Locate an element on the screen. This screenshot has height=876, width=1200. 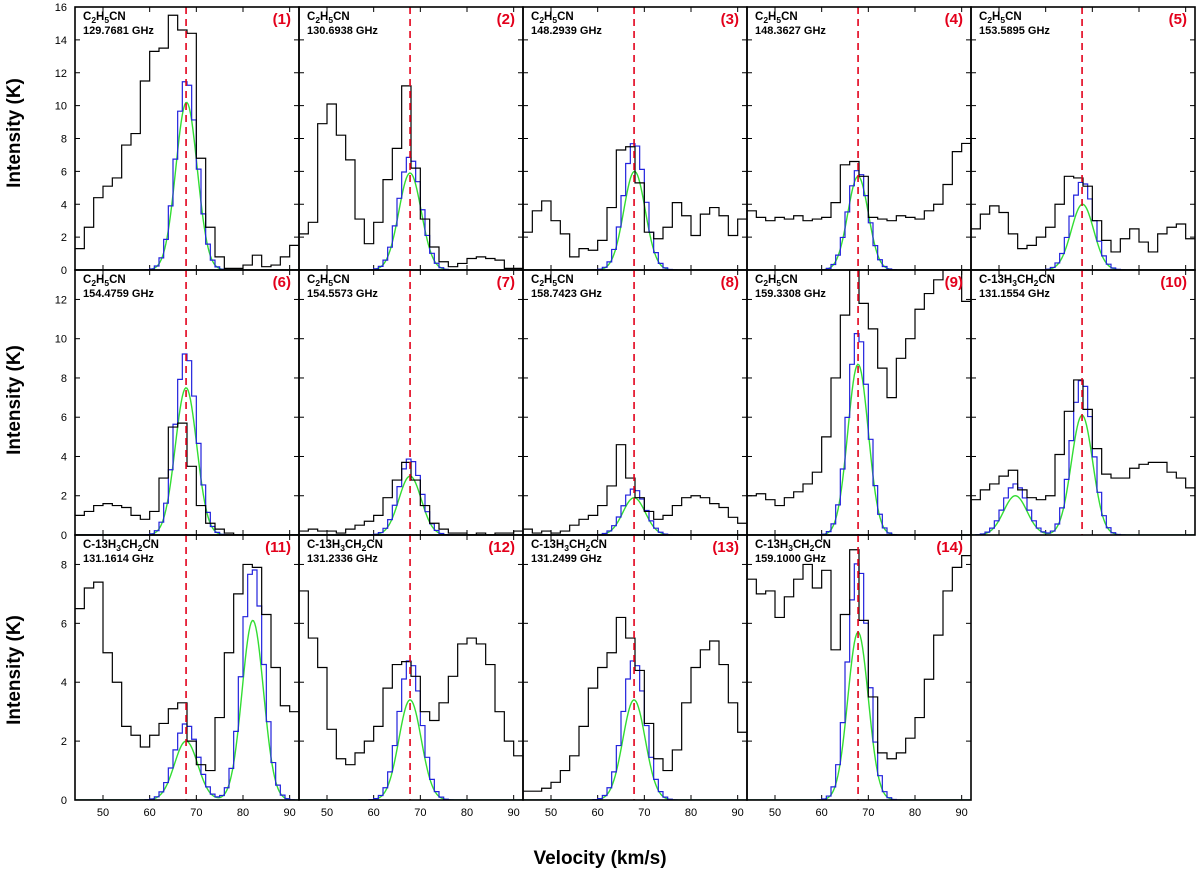
frequency-label: 131.1554 GHz is located at coordinates (1014, 294).